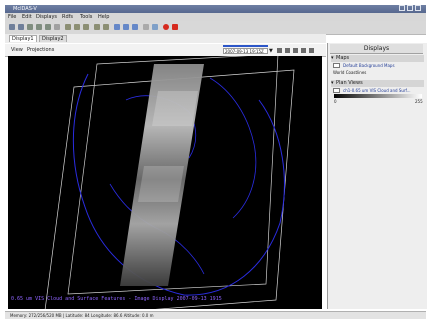 The height and width of the screenshot is (324, 430). I want to click on layout-icon, so click(146, 27).